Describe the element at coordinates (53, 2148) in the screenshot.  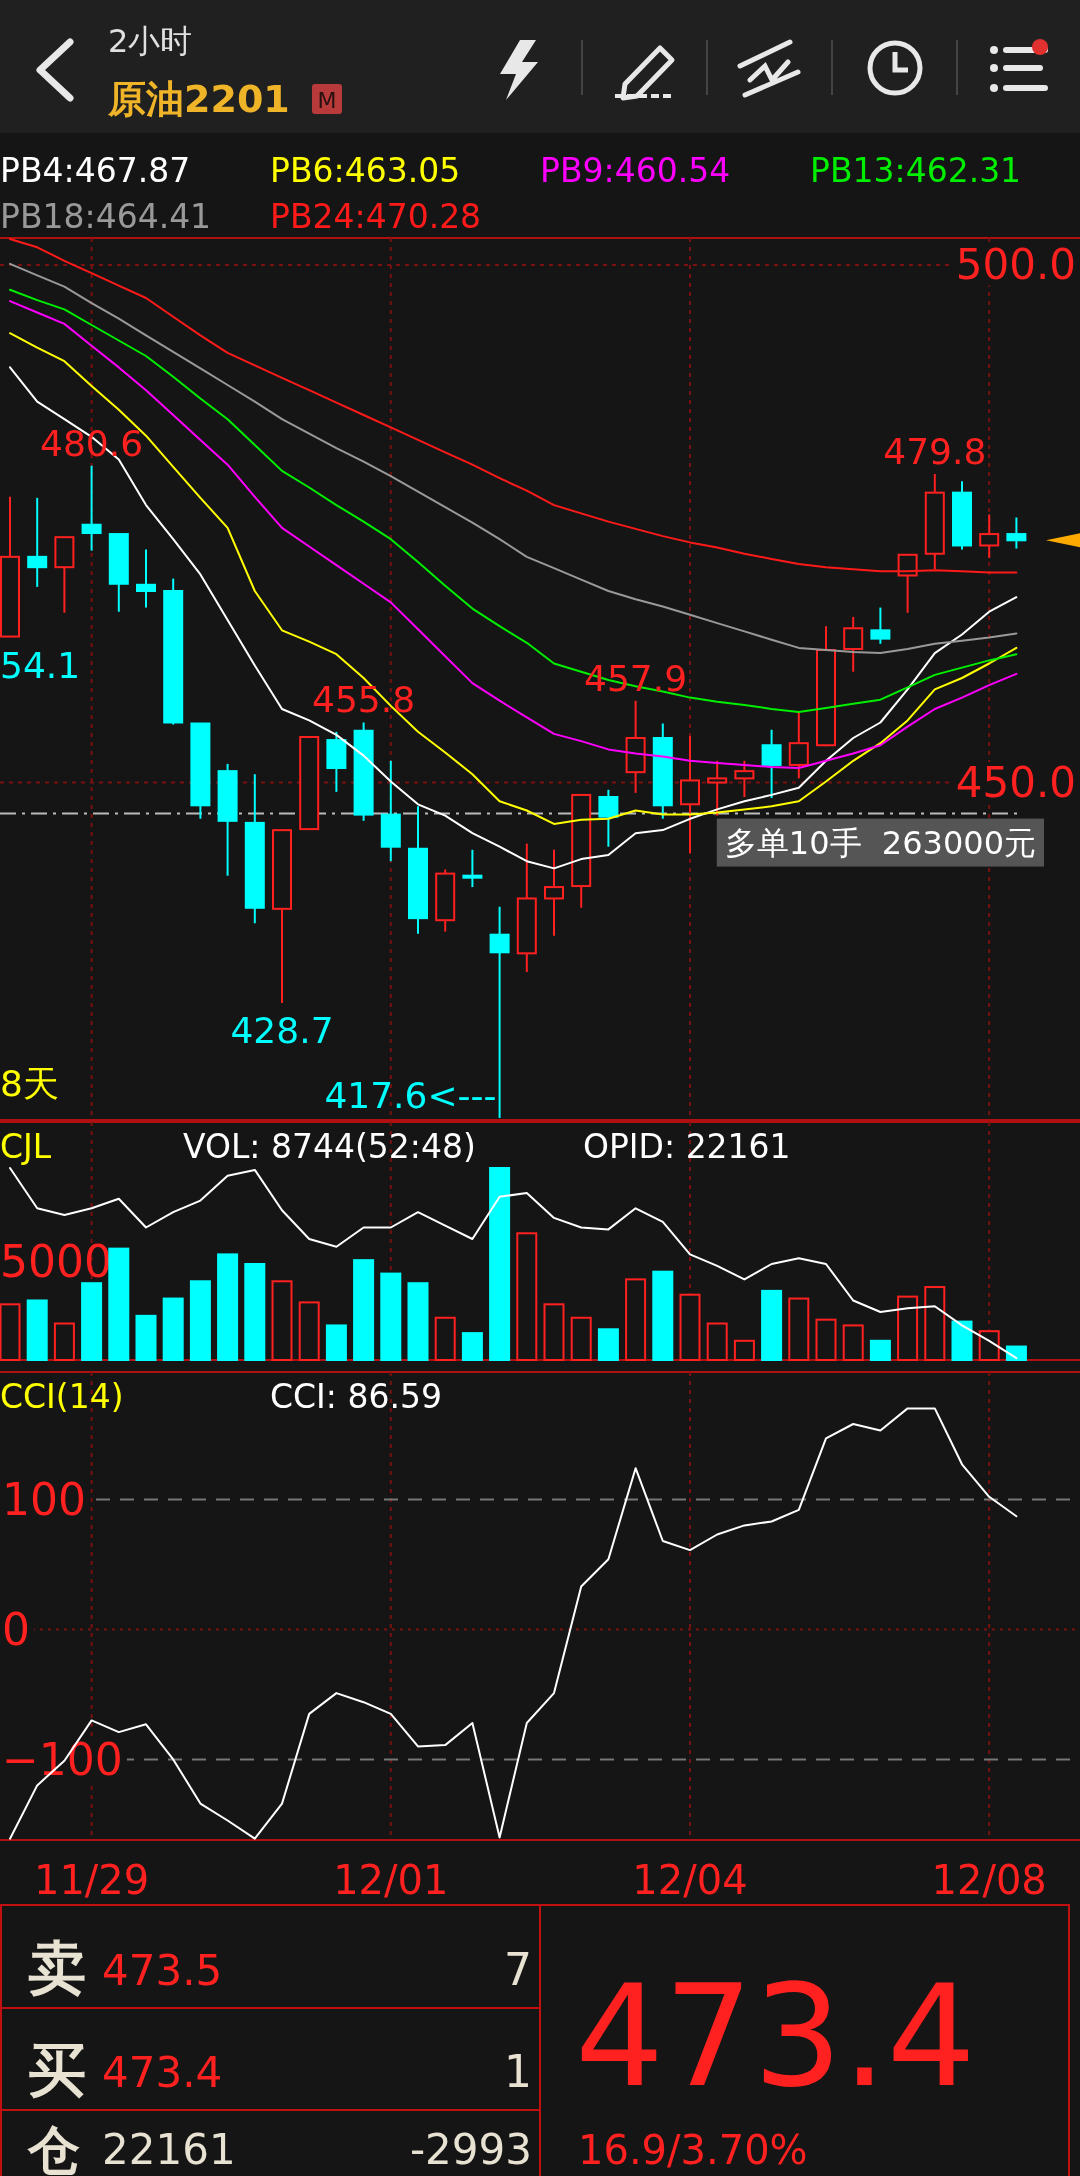
I see `text: 仓` at that location.